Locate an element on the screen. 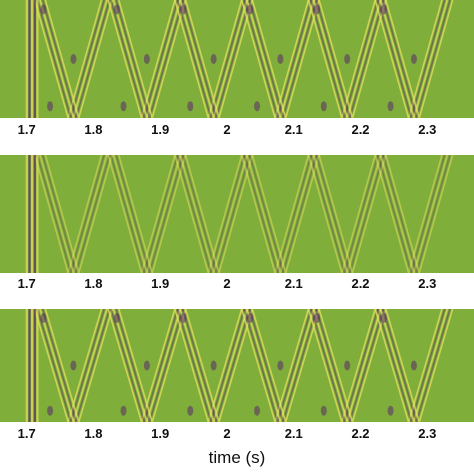 The image size is (474, 474). x-tick-label: 1.9 is located at coordinates (160, 129).